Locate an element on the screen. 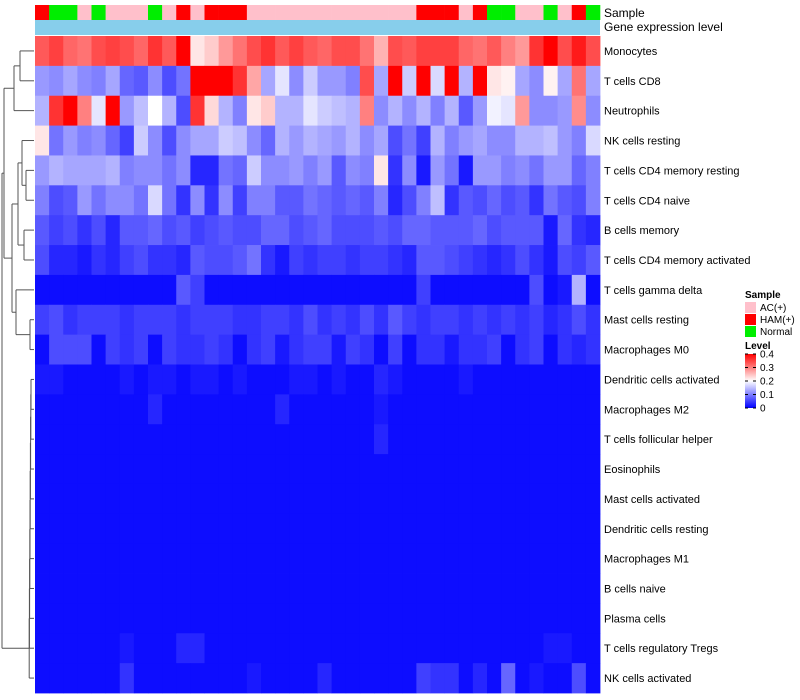 The image size is (800, 700). row-label: Eosinophils is located at coordinates (632, 470).